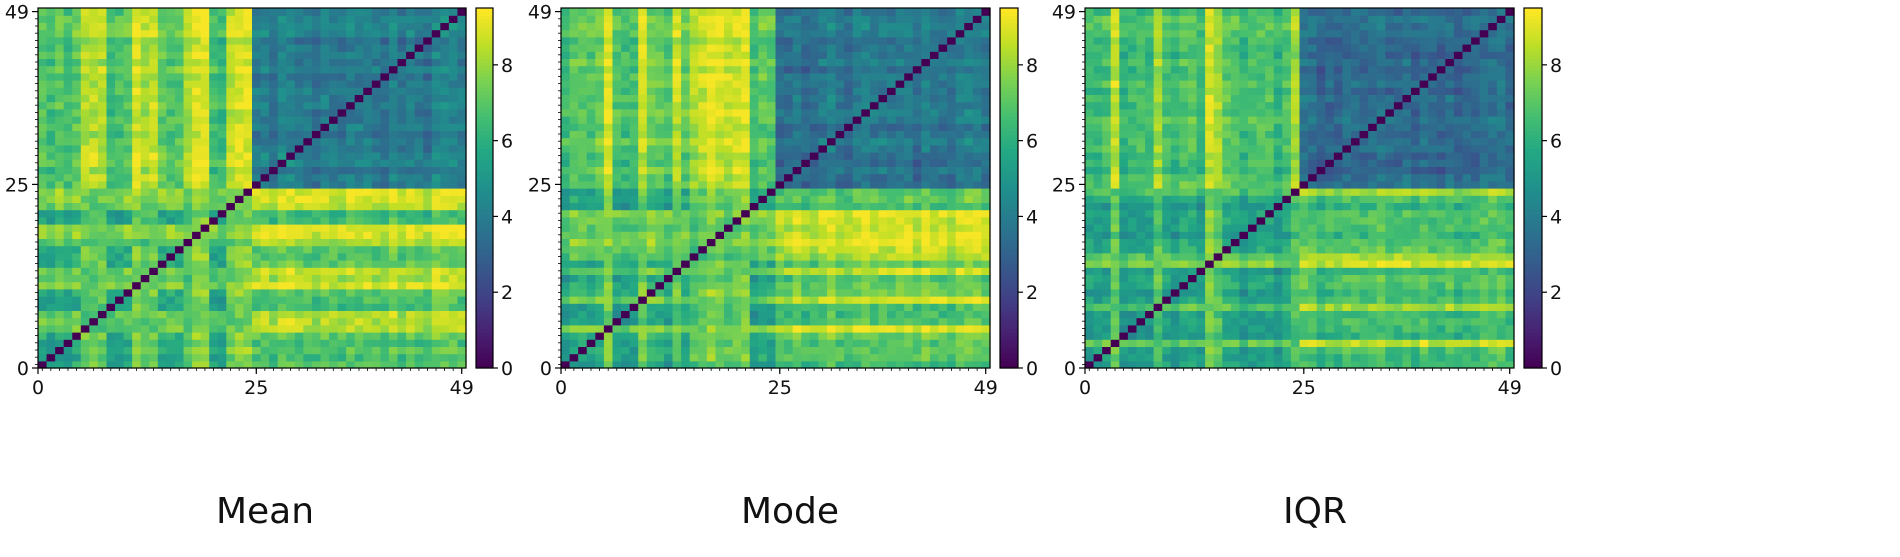 This screenshot has height=557, width=1900. I want to click on colorbar-tick-label: 8, so click(507, 66).